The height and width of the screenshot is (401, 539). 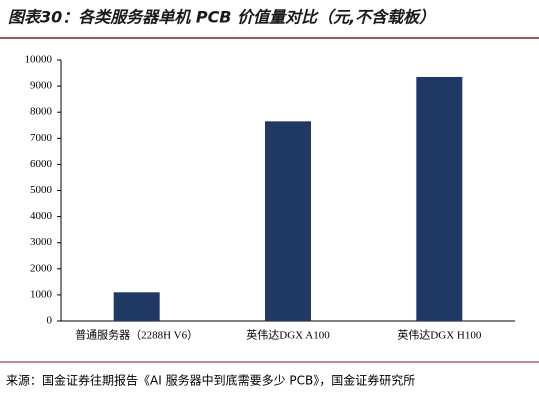 I want to click on y-tick-label: 10000, so click(x=39, y=60).